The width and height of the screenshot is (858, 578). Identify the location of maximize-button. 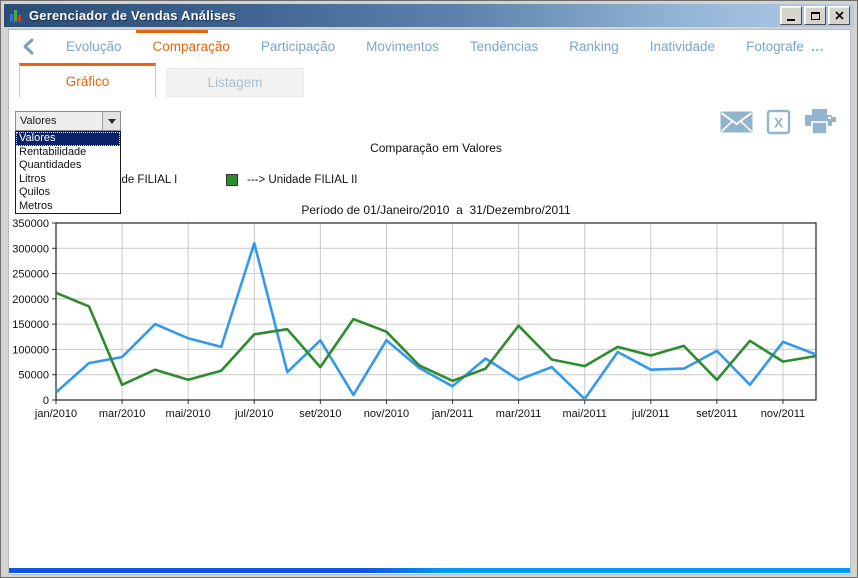
(815, 15).